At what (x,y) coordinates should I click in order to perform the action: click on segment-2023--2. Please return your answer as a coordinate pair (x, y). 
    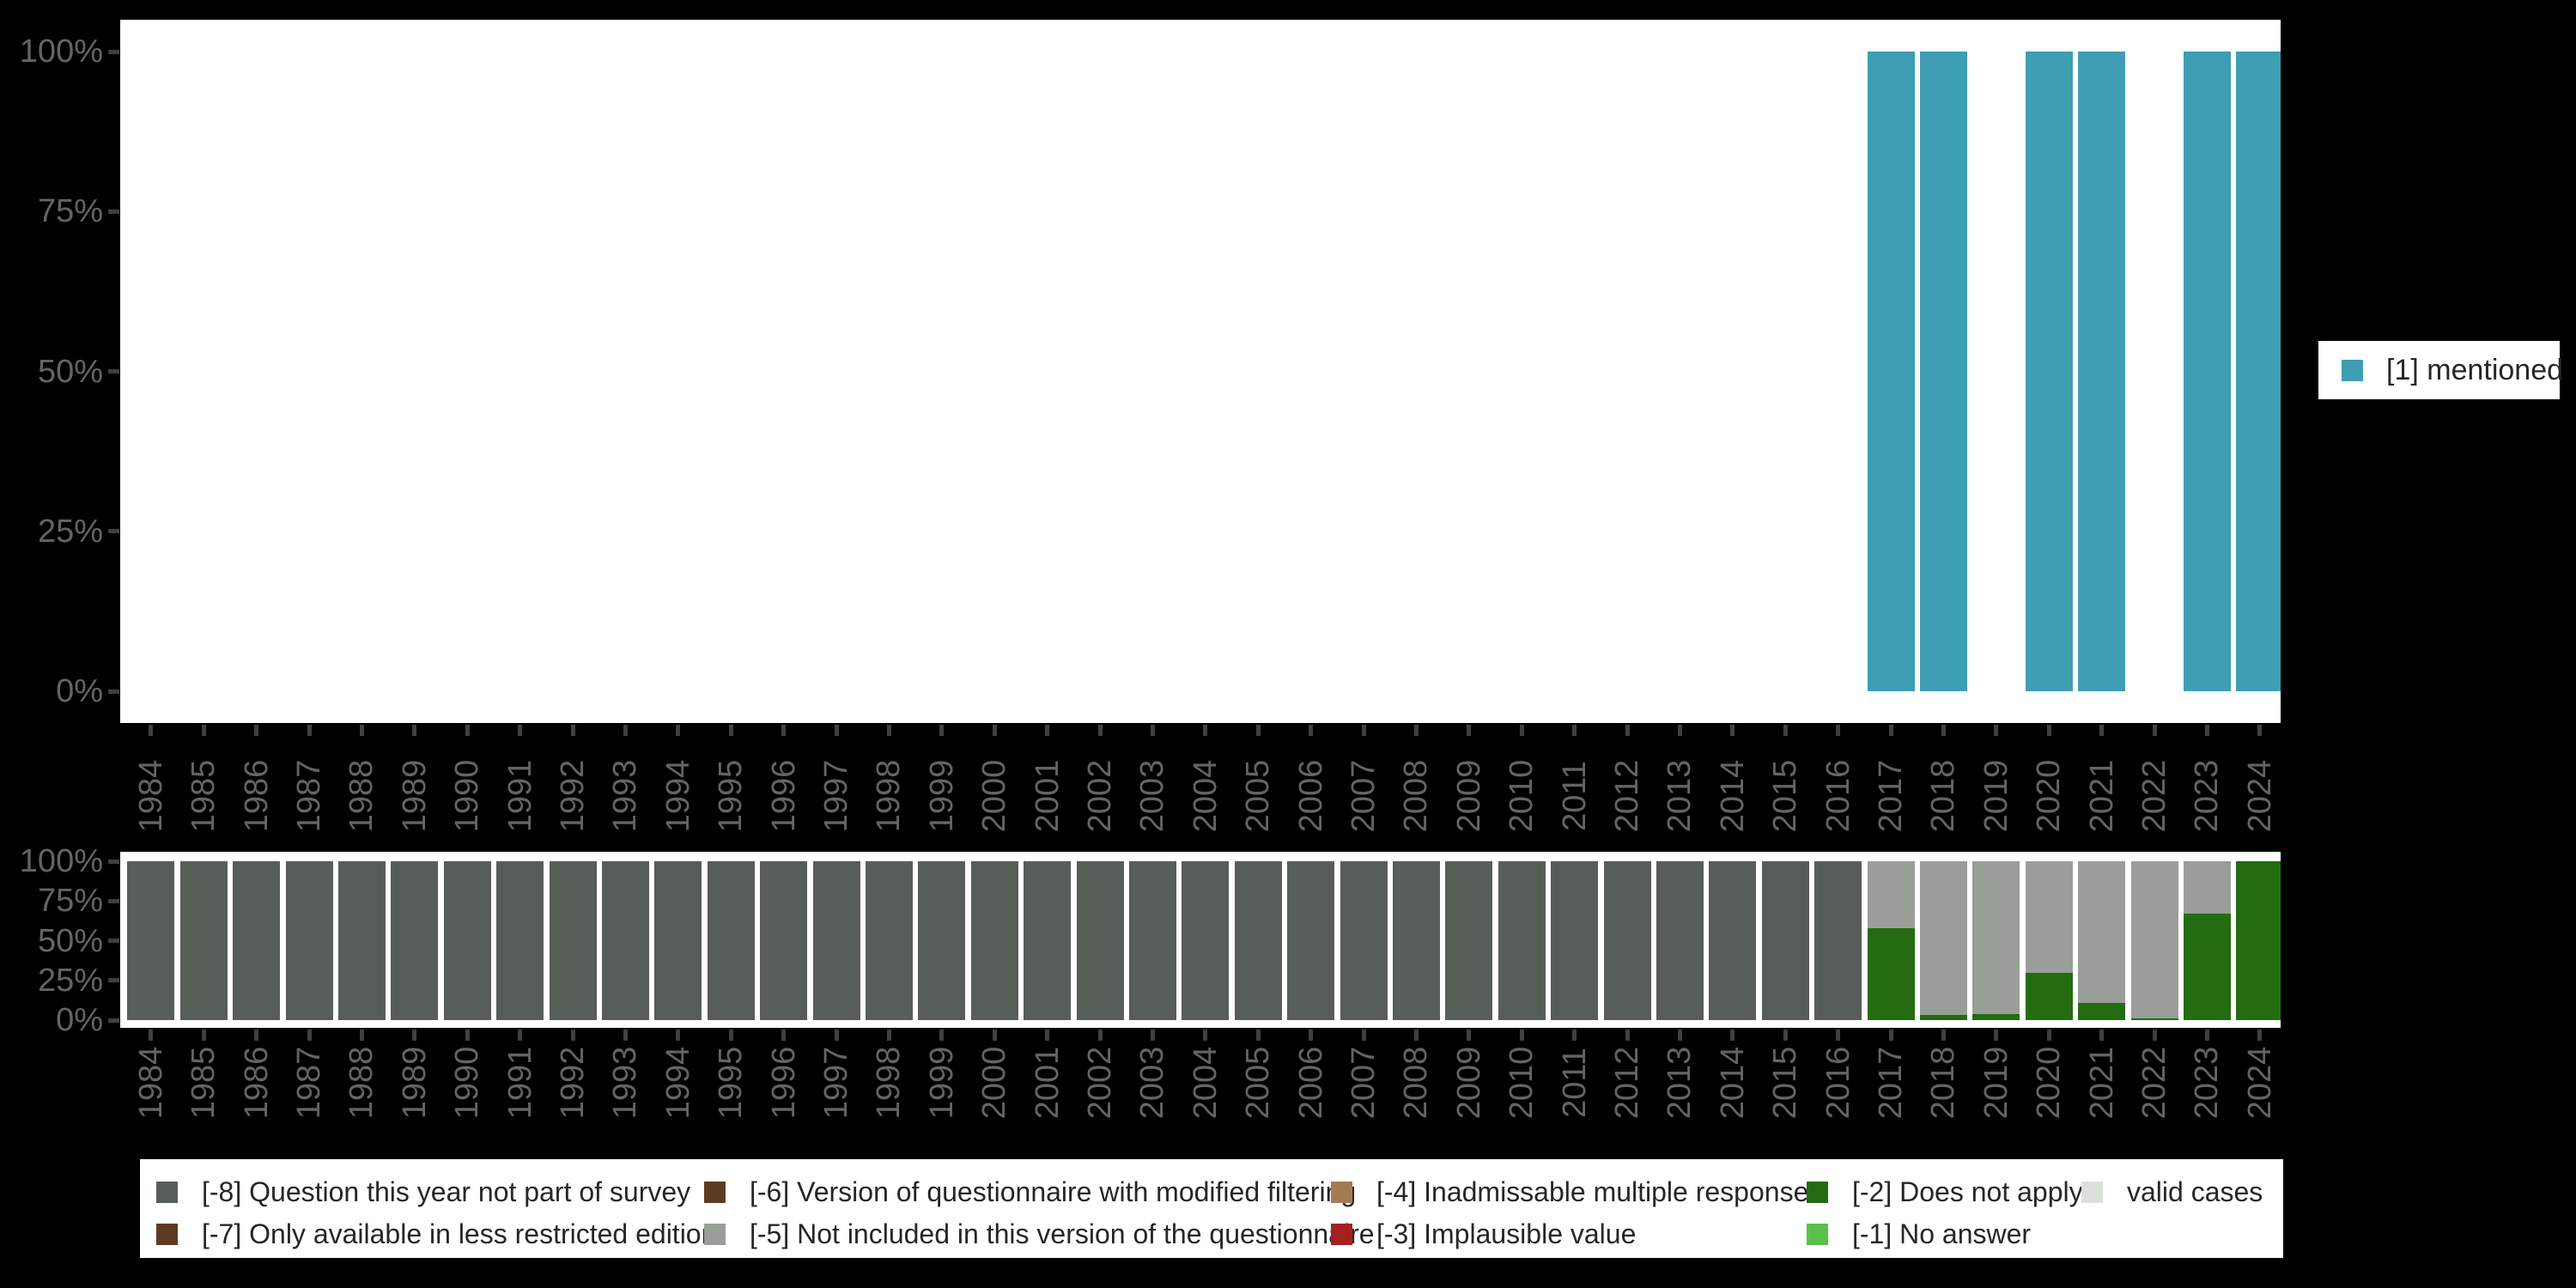
    Looking at the image, I should click on (2207, 967).